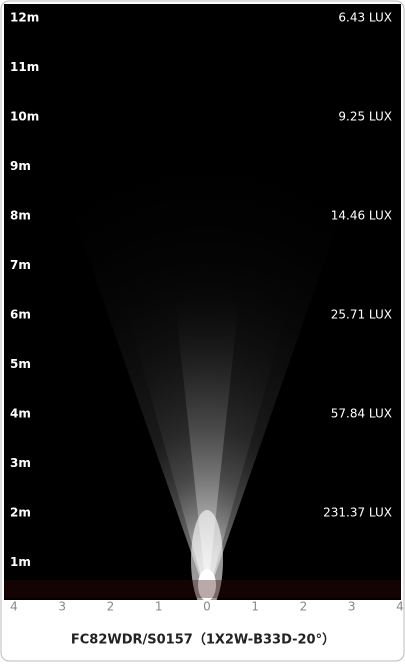  I want to click on chart-title: FC82WDR/S0157（1X2W-B33D-20°）, so click(203, 640).